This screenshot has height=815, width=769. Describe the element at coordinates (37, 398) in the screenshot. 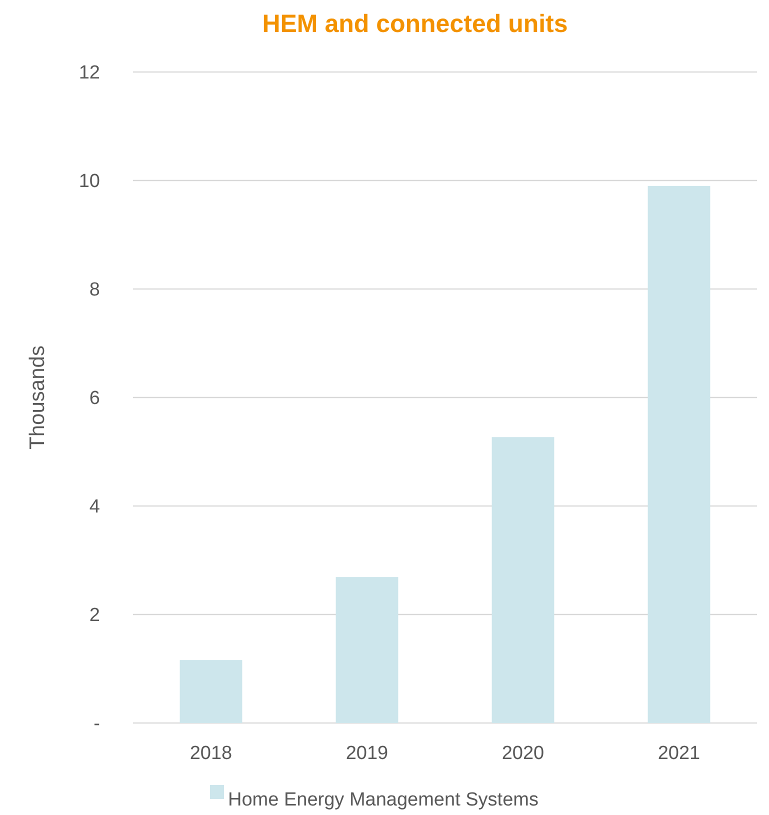

I see `y-axis-title: Thousands` at that location.